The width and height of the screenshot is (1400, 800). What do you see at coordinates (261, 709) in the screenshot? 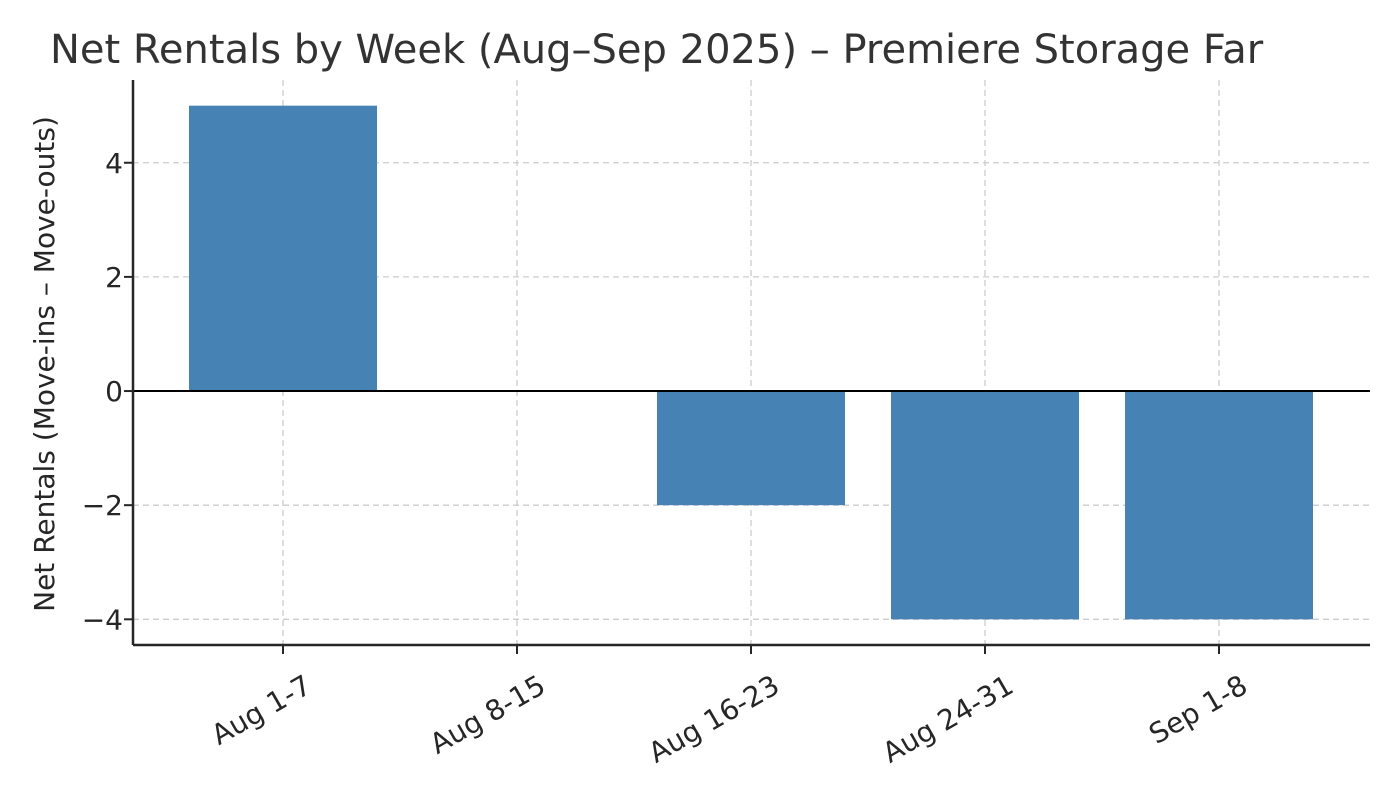
I see `x-tick-label: Aug 1-7` at bounding box center [261, 709].